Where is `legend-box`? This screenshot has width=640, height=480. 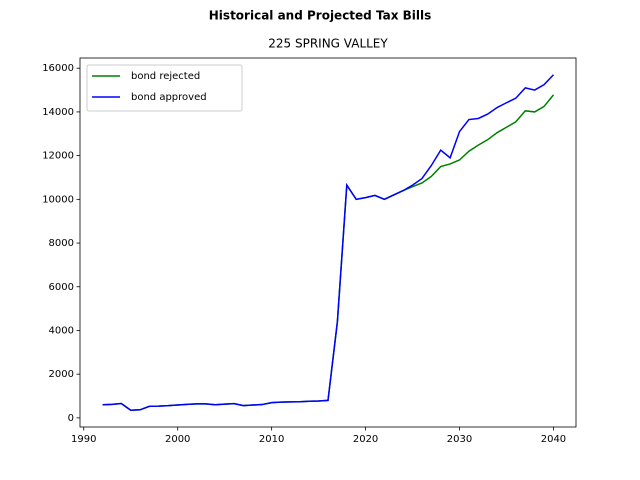 legend-box is located at coordinates (164, 88).